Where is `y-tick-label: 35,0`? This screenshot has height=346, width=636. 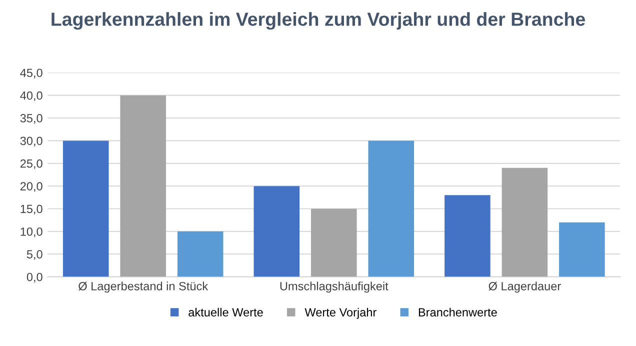
y-tick-label: 35,0 is located at coordinates (31, 119).